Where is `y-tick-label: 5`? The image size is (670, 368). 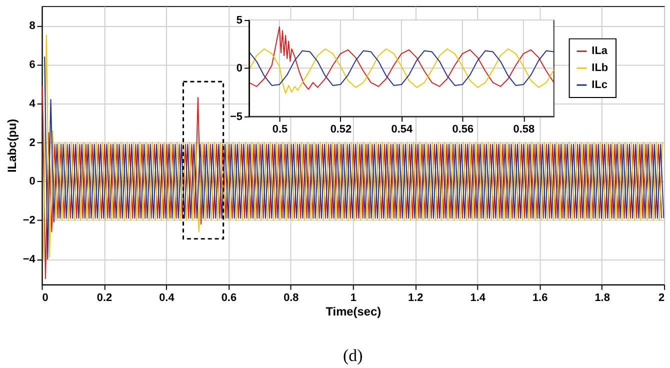 y-tick-label: 5 is located at coordinates (239, 20).